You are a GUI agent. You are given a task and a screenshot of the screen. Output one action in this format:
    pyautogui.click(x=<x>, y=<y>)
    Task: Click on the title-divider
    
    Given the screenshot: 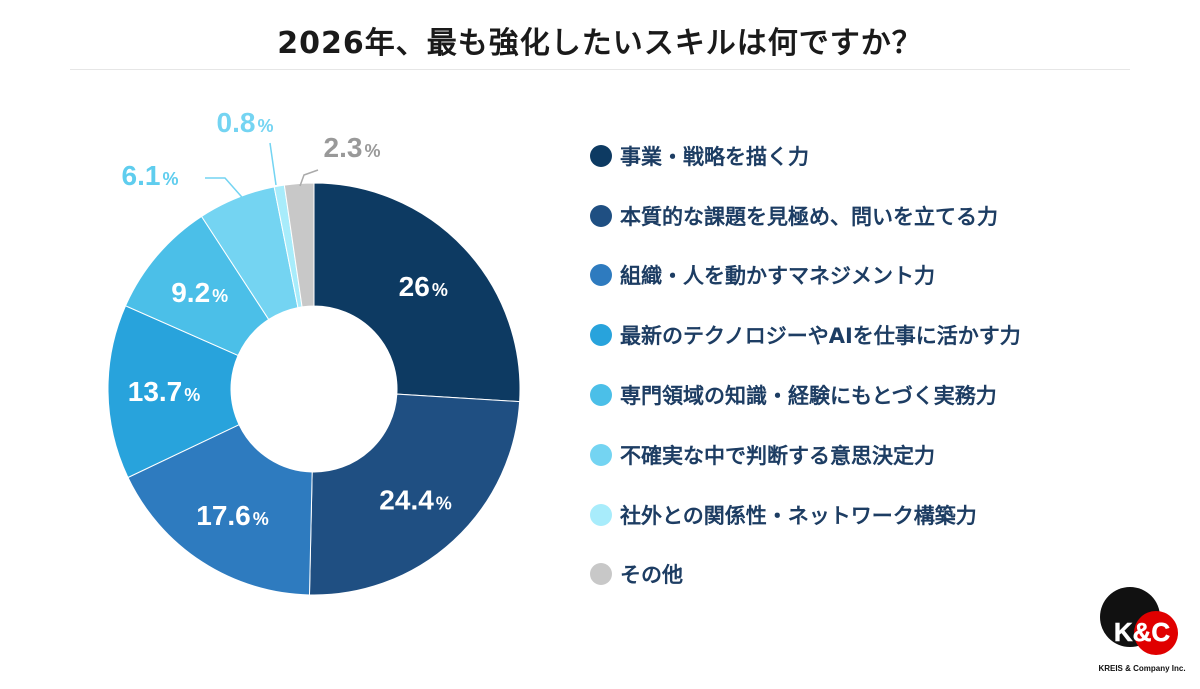 What is the action you would take?
    pyautogui.click(x=600, y=69)
    